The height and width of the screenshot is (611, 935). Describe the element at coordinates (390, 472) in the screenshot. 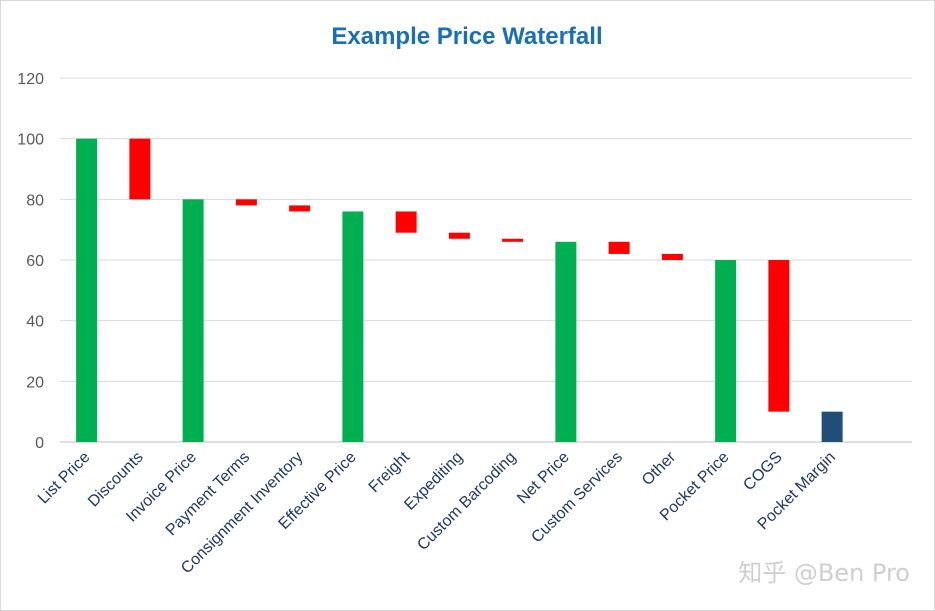

I see `x-tick-label: Freight` at that location.